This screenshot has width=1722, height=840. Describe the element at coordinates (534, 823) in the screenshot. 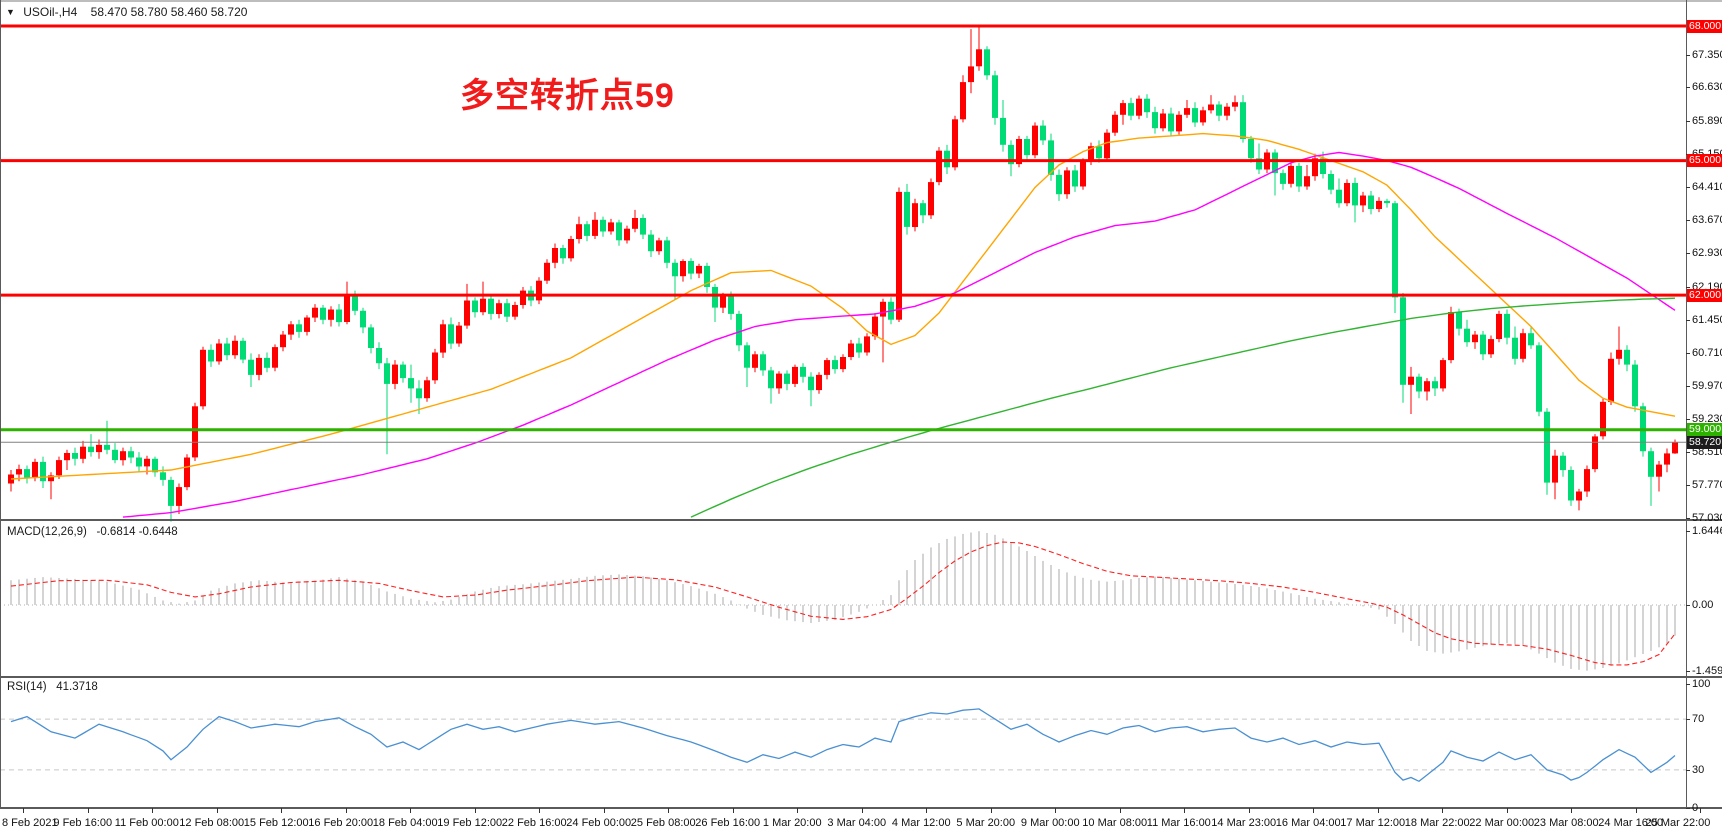

I see `date-axis-label: 22 Feb 16:00` at that location.